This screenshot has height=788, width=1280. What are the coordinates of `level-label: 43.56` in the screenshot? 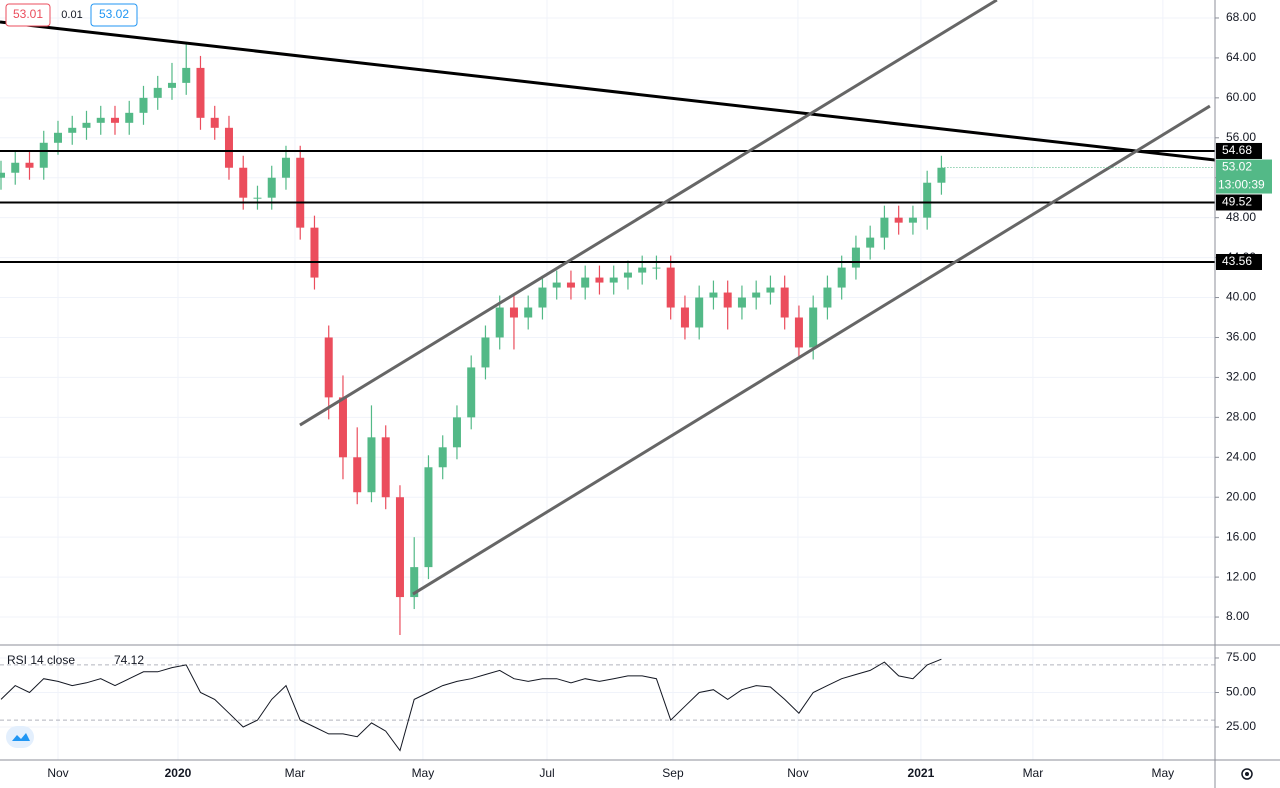 It's located at (1237, 261).